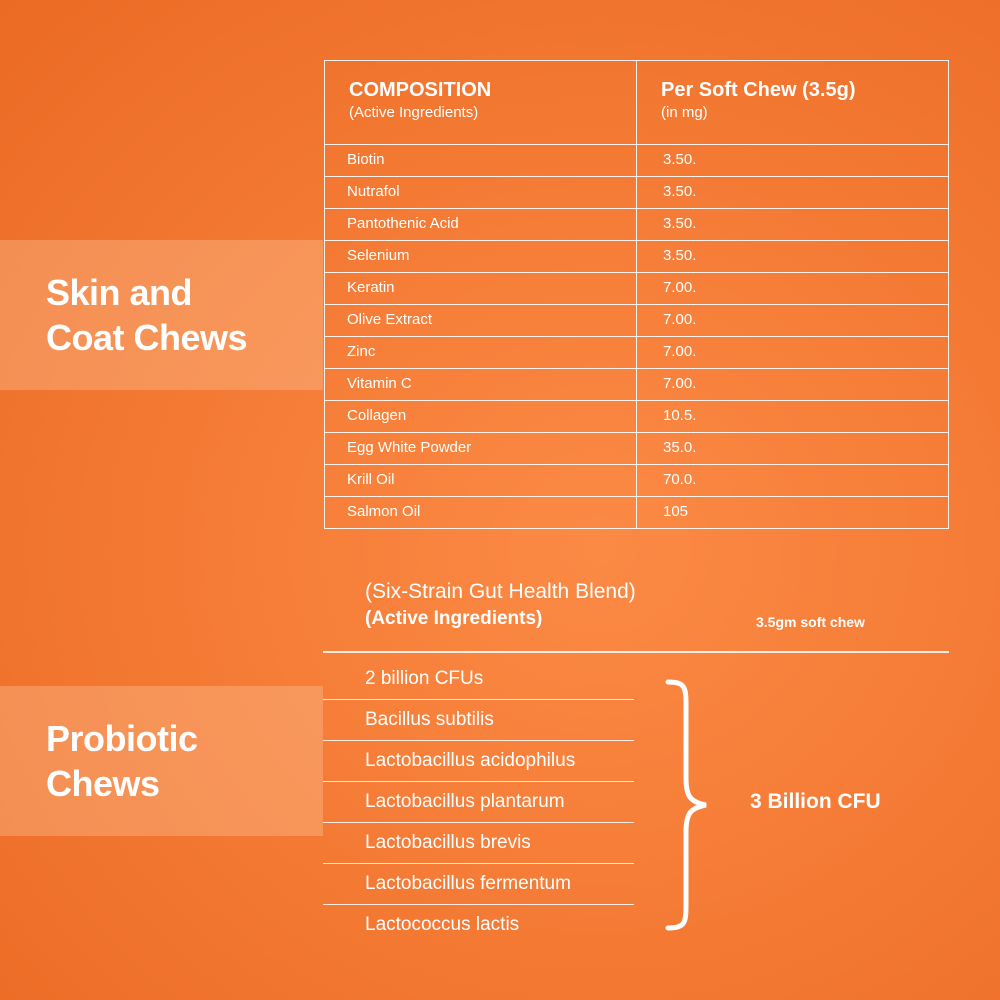 The width and height of the screenshot is (1000, 1000). I want to click on table-row: Nutrafol 3.50., so click(636, 192).